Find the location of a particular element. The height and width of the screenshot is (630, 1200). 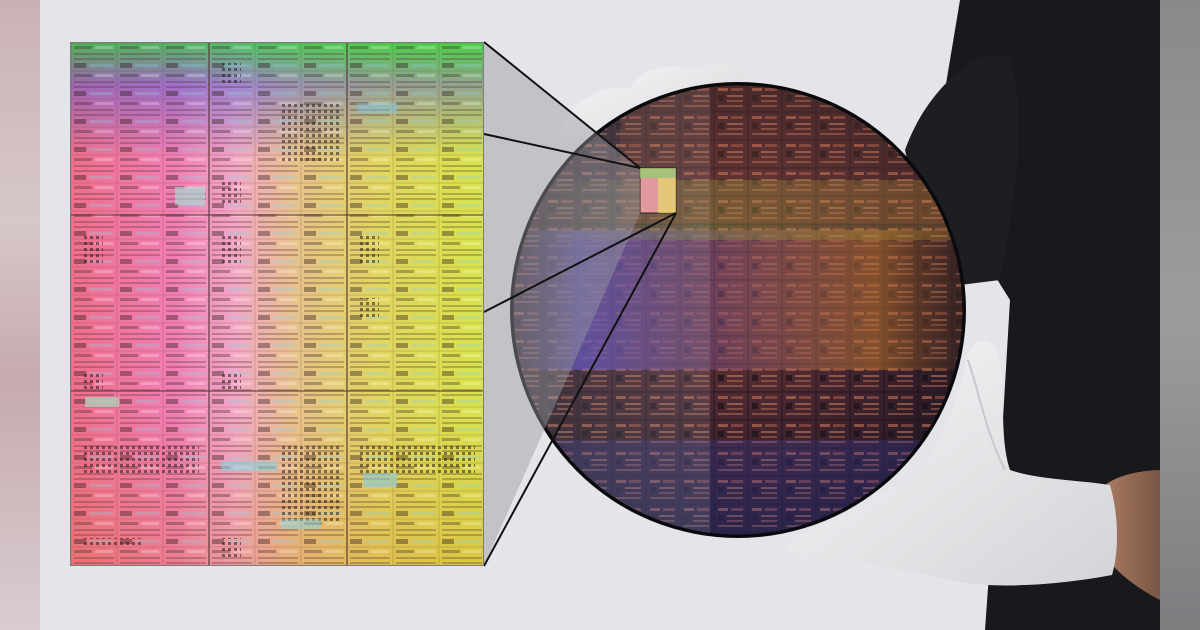

magnification-callout is located at coordinates (580, 304).